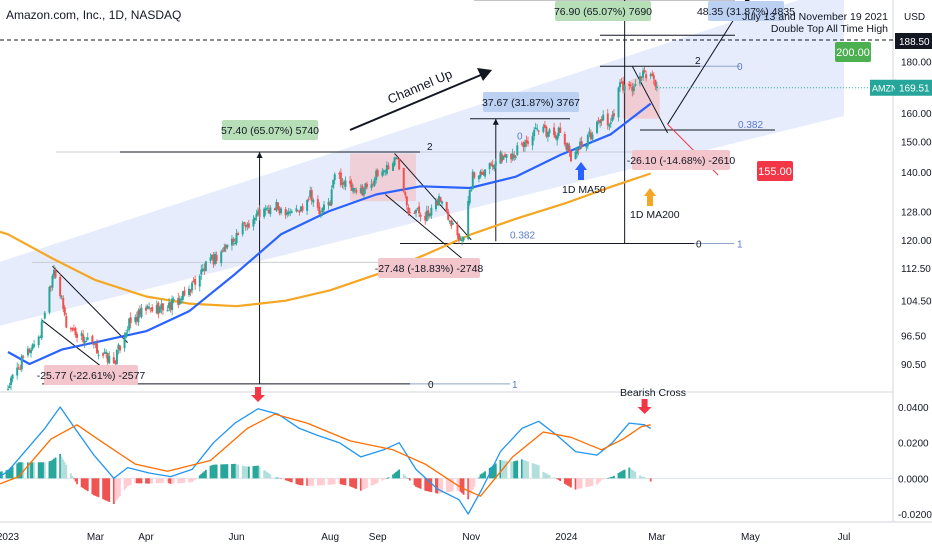 The image size is (932, 550). What do you see at coordinates (584, 190) in the screenshot?
I see `ma50-label: 1D MA50` at bounding box center [584, 190].